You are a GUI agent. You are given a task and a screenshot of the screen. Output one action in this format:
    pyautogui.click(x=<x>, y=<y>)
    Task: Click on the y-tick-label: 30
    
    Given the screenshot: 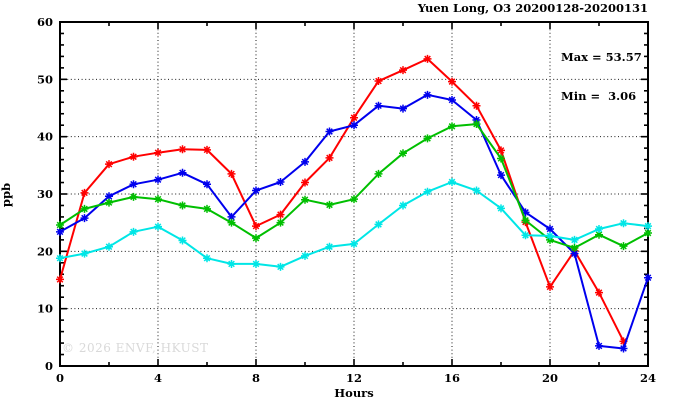 What is the action you would take?
    pyautogui.click(x=45, y=194)
    